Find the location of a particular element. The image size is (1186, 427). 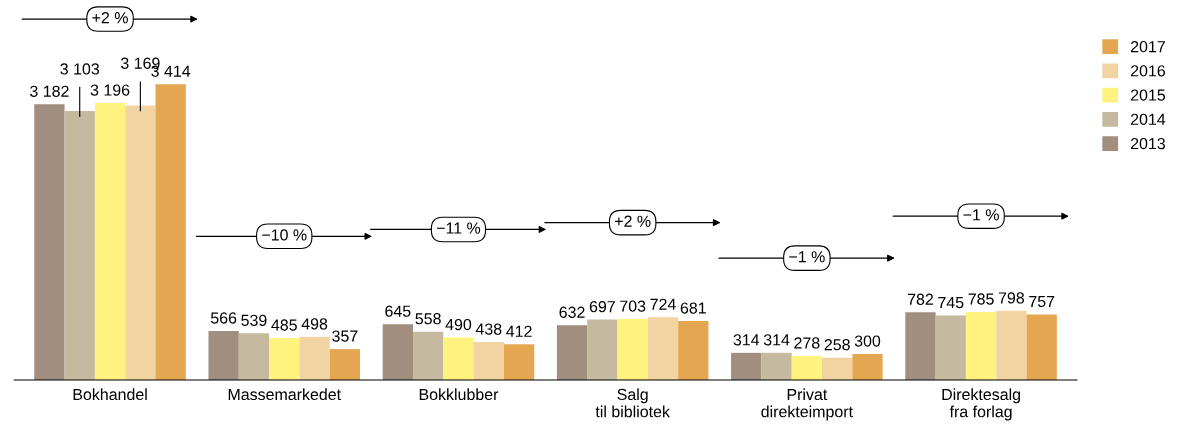

data-label: 3 103 is located at coordinates (80, 69).